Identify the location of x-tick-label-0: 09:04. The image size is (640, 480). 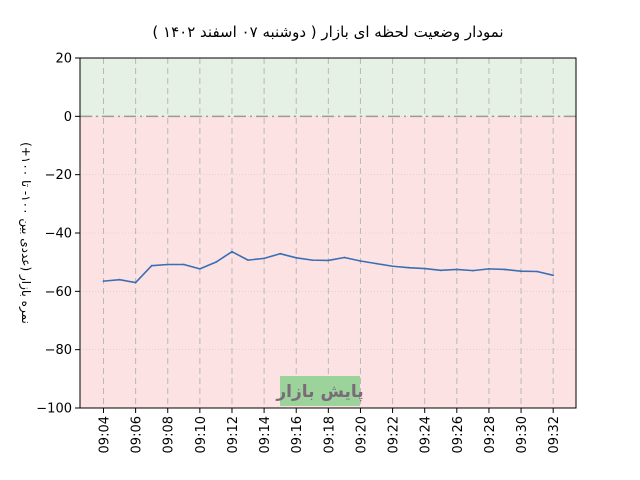
(105, 434).